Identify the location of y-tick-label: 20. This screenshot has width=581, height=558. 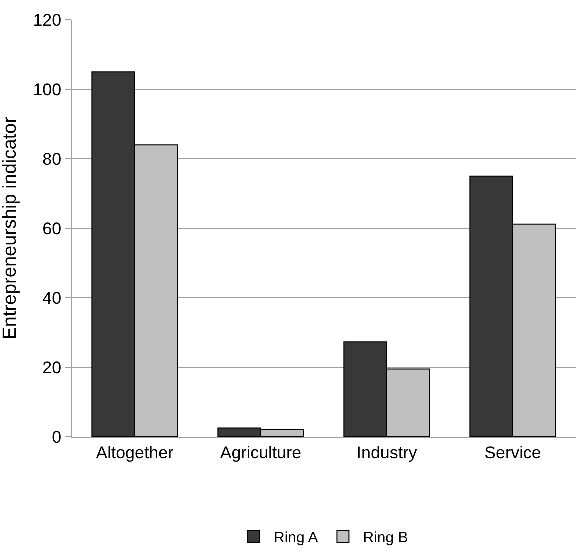
(52, 368).